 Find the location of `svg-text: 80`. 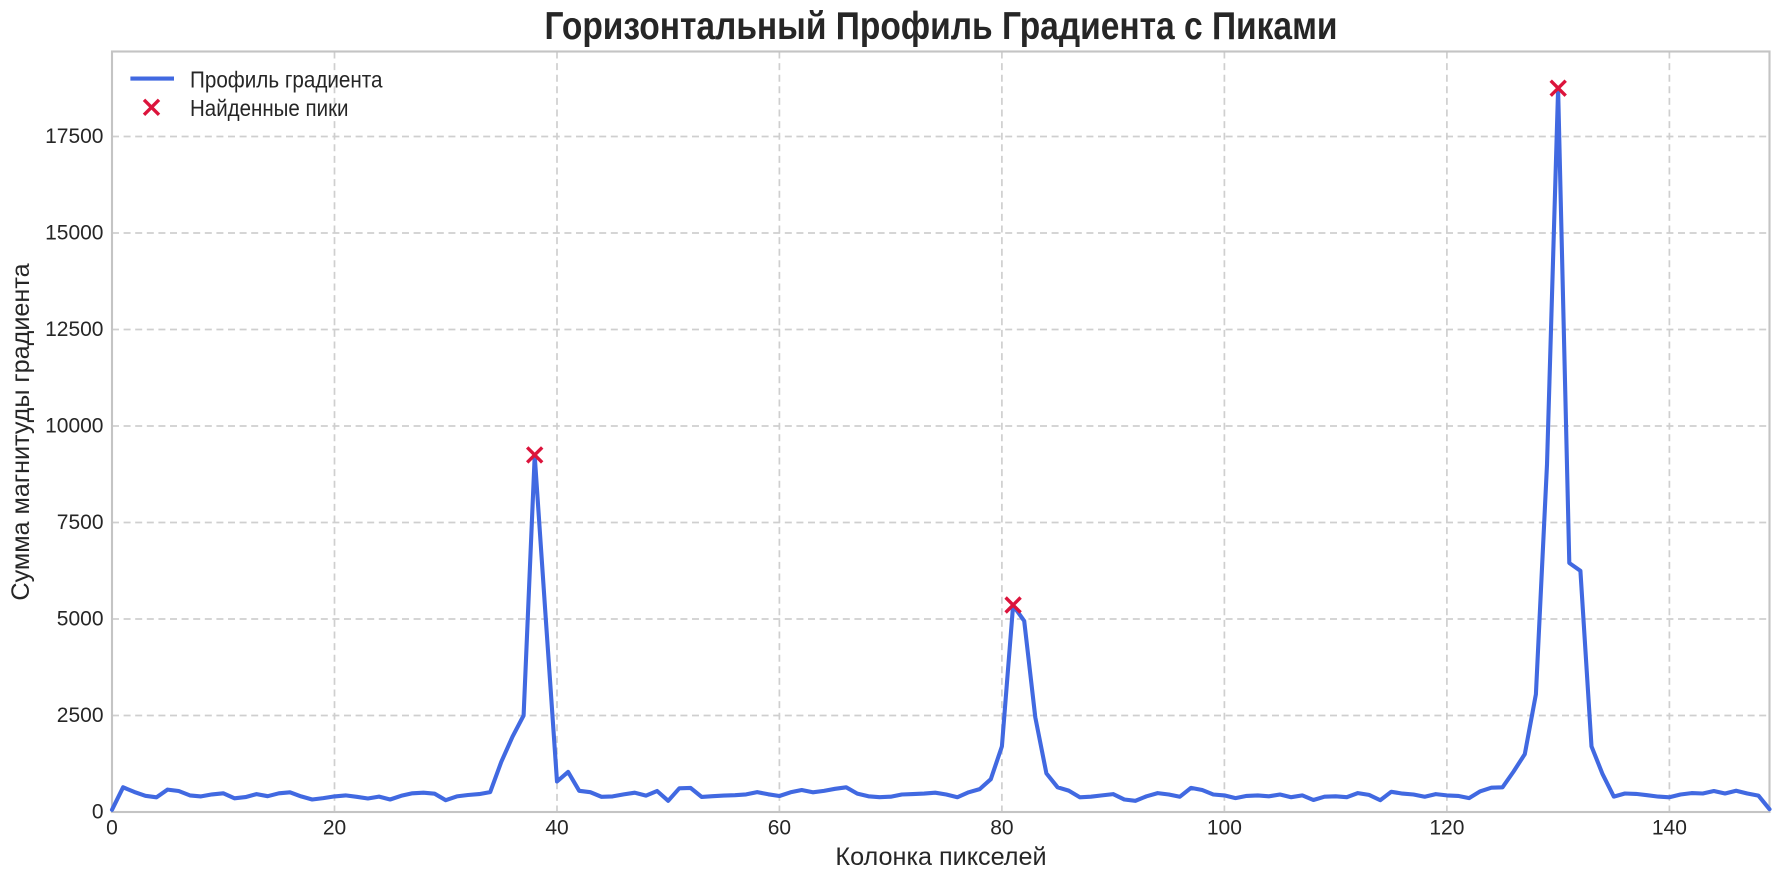

svg-text: 80 is located at coordinates (1001, 828).